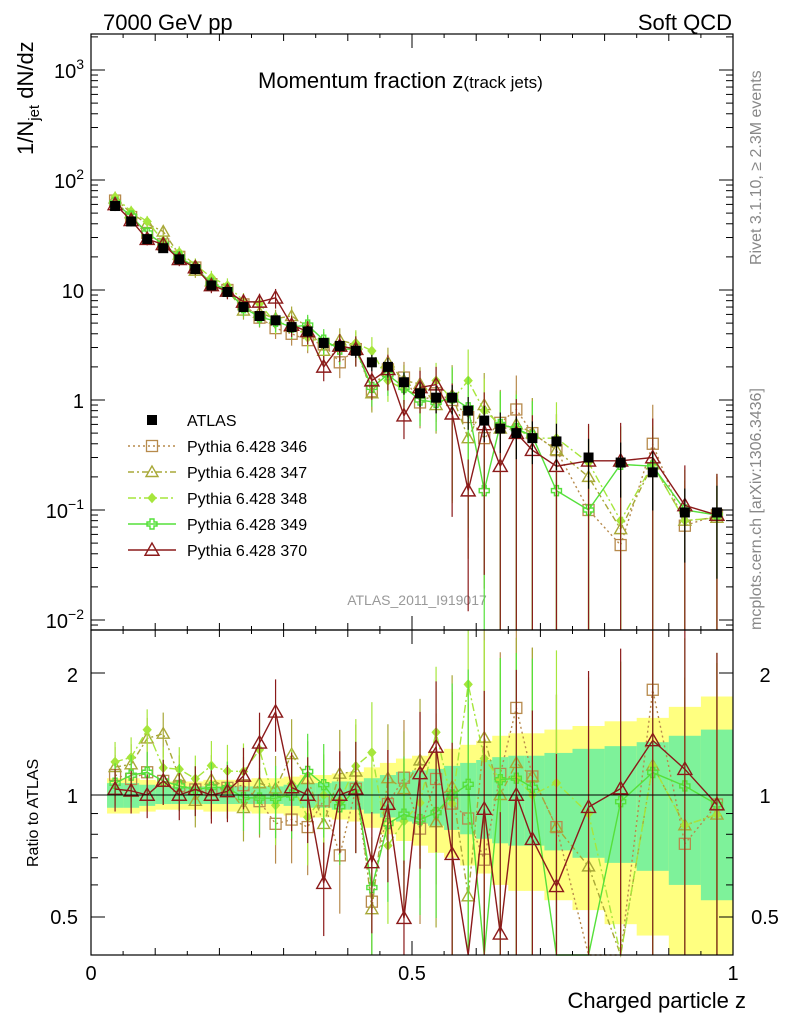 The height and width of the screenshot is (1024, 786). Describe the element at coordinates (247, 447) in the screenshot. I see `legend-label-0: Pythia 6.428 346` at that location.